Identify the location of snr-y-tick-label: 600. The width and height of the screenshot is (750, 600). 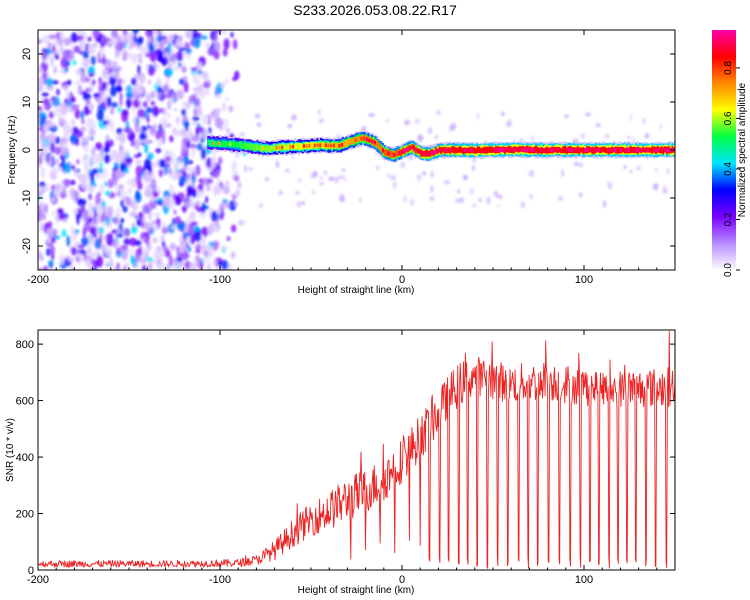
(25, 402).